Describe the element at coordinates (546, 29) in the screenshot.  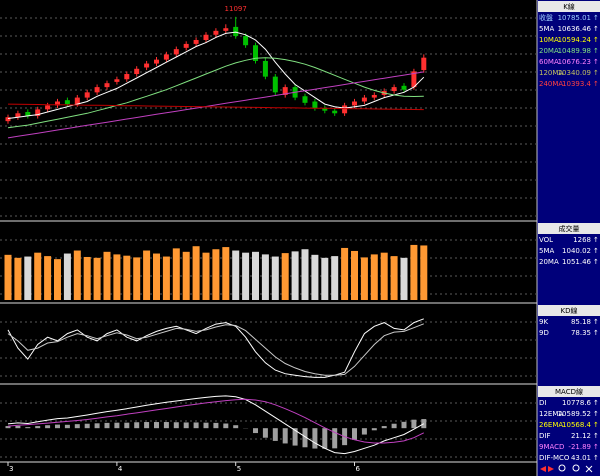
I see `readout-name: 5MA` at that location.